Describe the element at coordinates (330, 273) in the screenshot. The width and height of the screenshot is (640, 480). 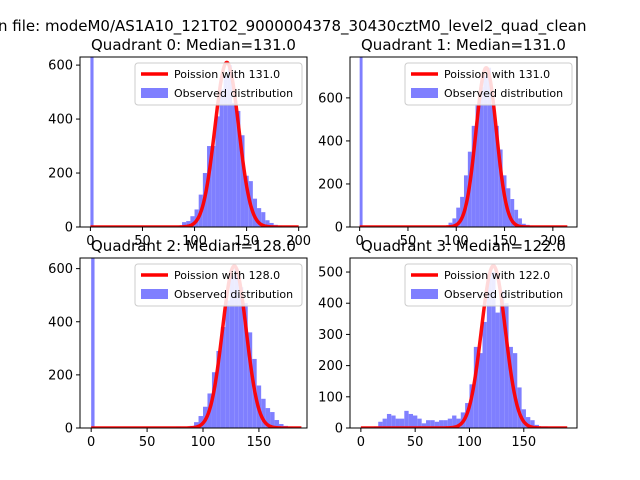
I see `y-tick-label: 500` at that location.